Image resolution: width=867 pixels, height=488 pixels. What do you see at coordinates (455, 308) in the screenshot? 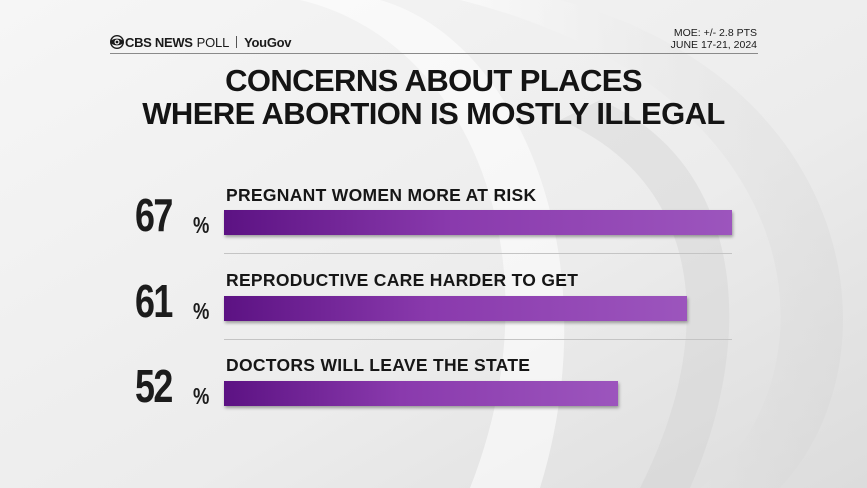
I see `bar-reproductive-care` at bounding box center [455, 308].